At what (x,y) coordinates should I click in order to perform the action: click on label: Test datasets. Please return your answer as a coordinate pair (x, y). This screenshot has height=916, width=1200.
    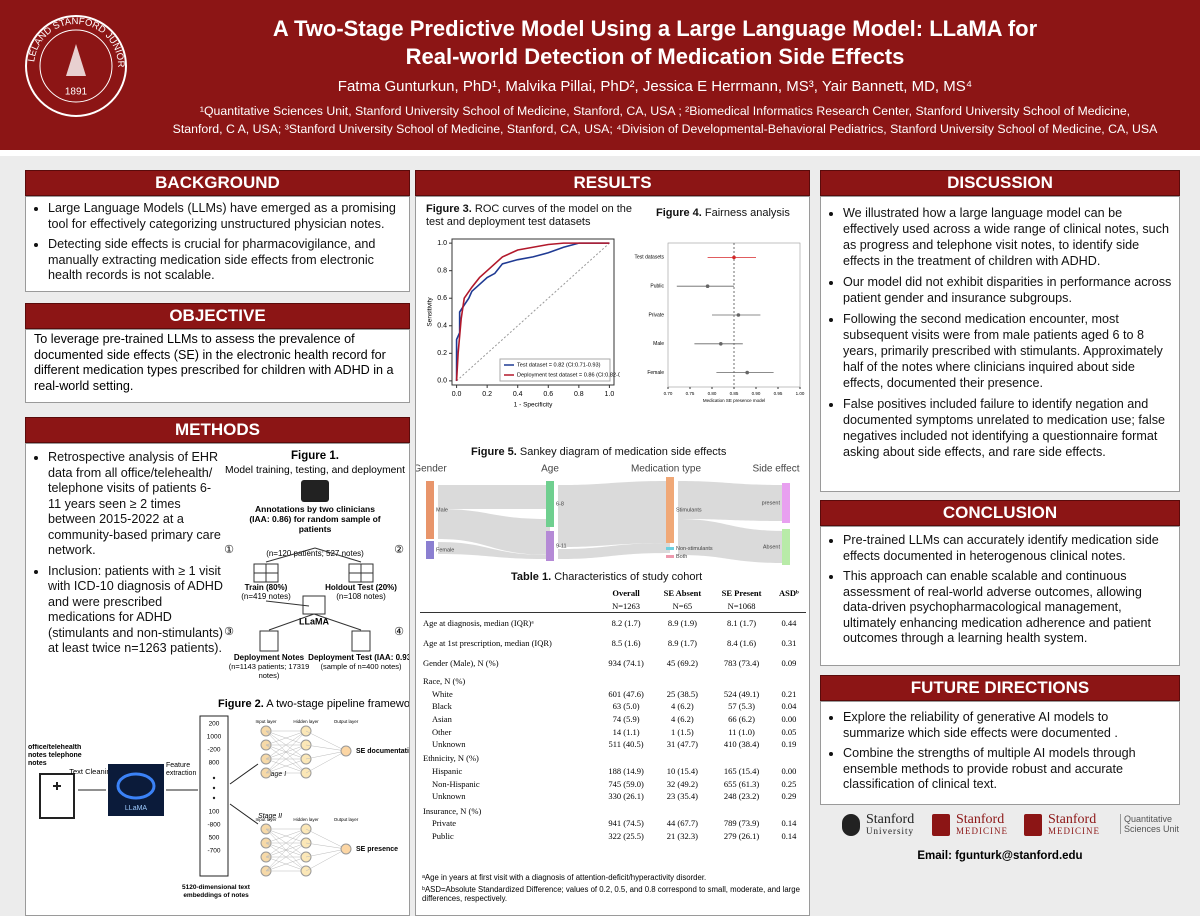
    Looking at the image, I should click on (650, 258).